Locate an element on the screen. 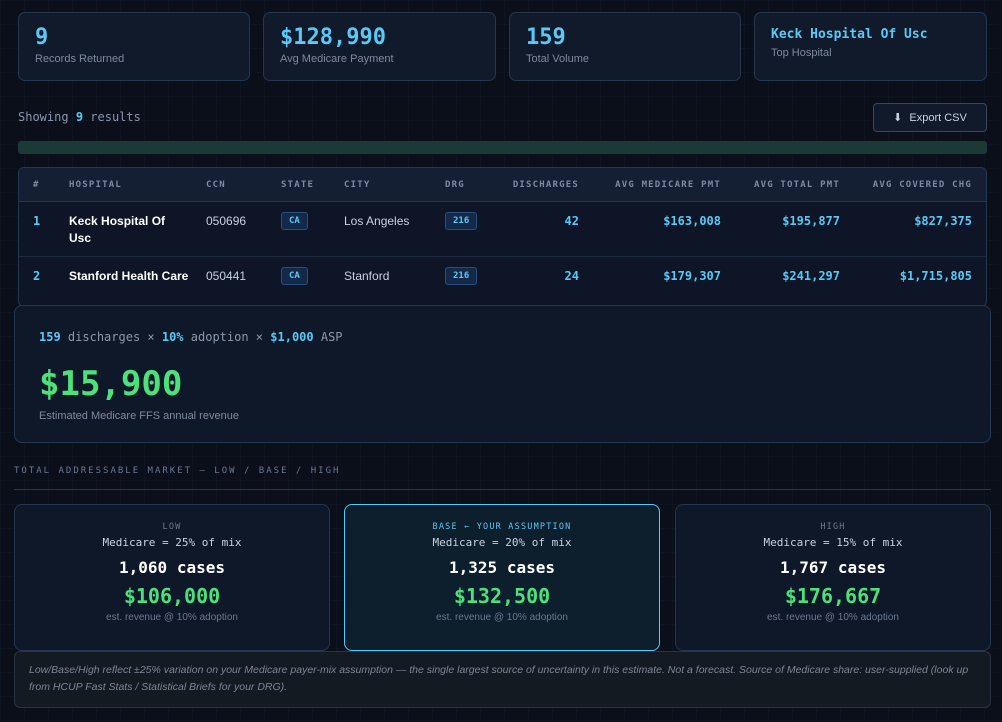  kpi-label: Records Returned is located at coordinates (80, 59).